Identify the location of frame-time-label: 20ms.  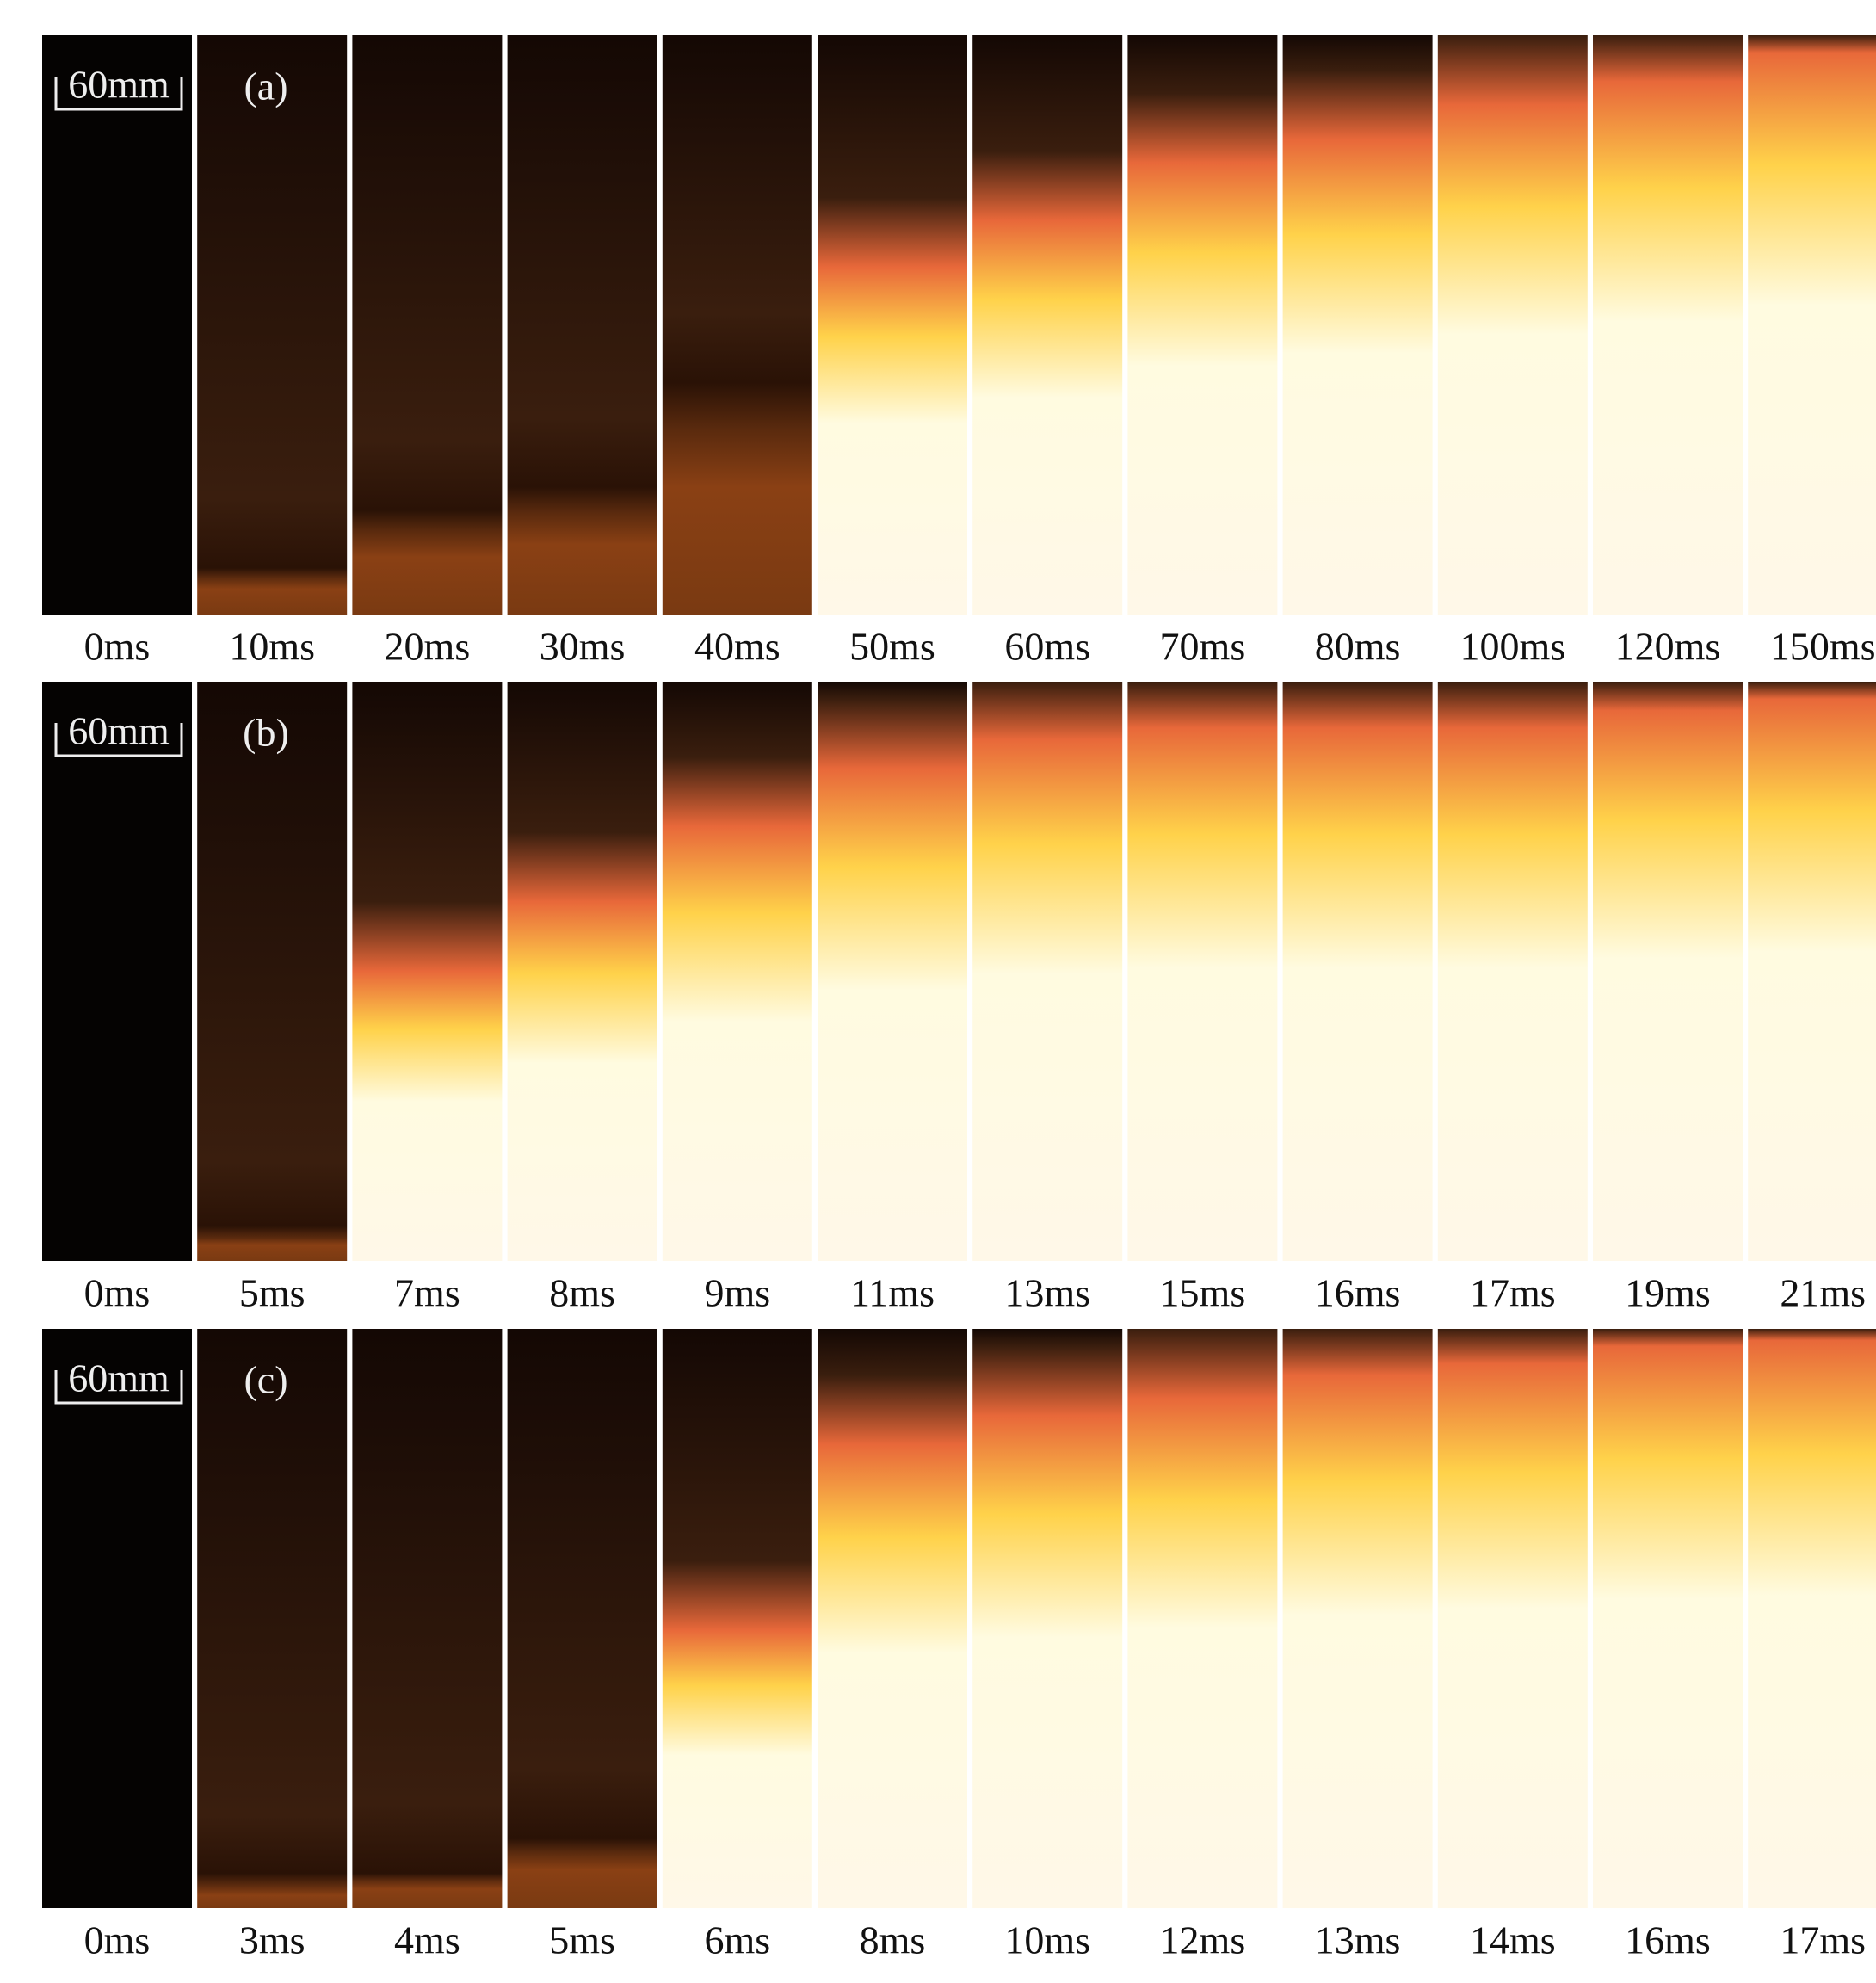
(428, 647).